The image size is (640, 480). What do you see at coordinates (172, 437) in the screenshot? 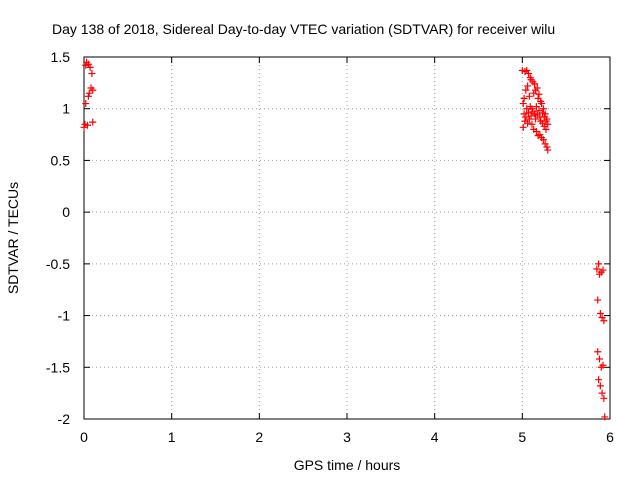
I see `x-tick-label: 1` at bounding box center [172, 437].